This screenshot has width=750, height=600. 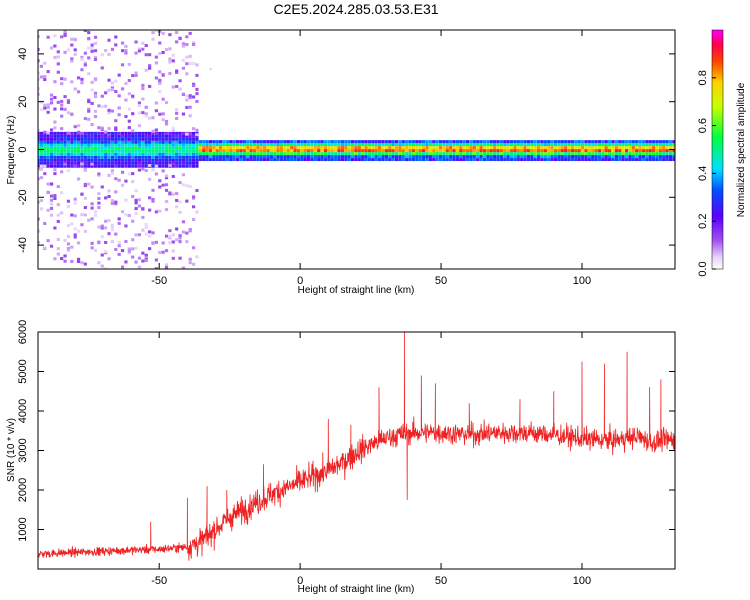 What do you see at coordinates (441, 581) in the screenshot?
I see `x-tick-label: 50` at bounding box center [441, 581].